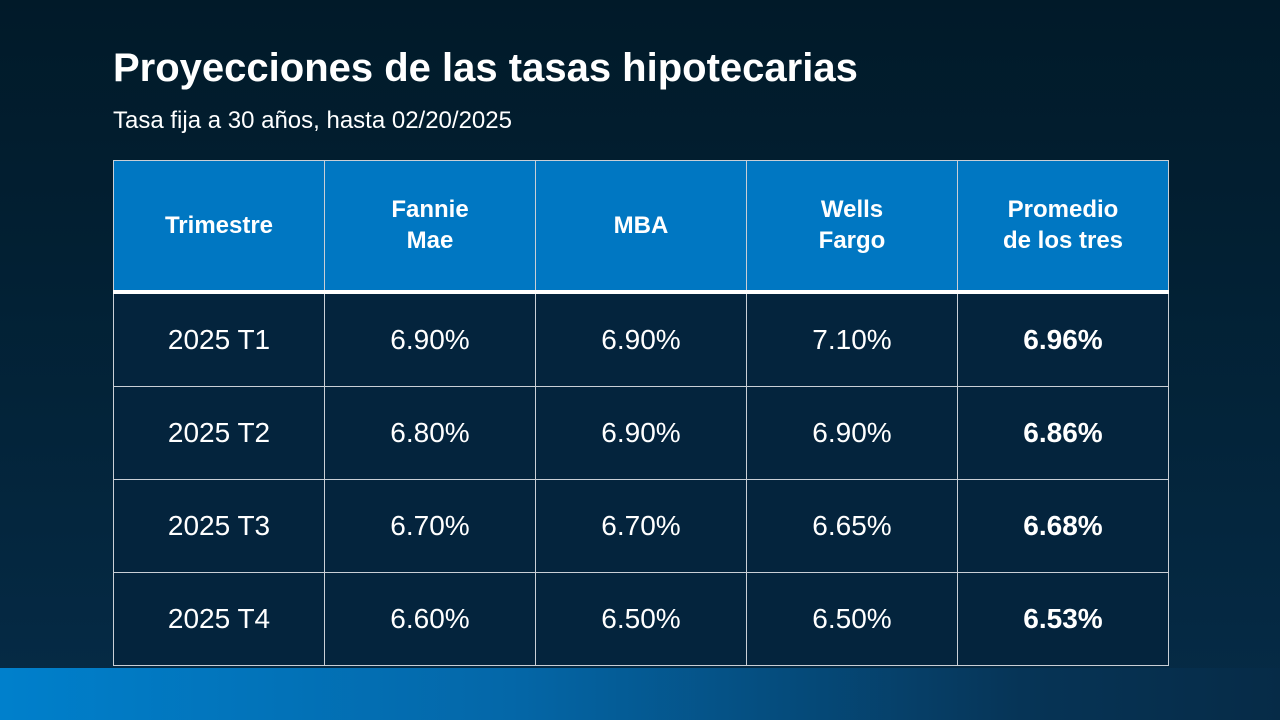 The height and width of the screenshot is (720, 1280). I want to click on average-cell: 6.86%, so click(1063, 432).